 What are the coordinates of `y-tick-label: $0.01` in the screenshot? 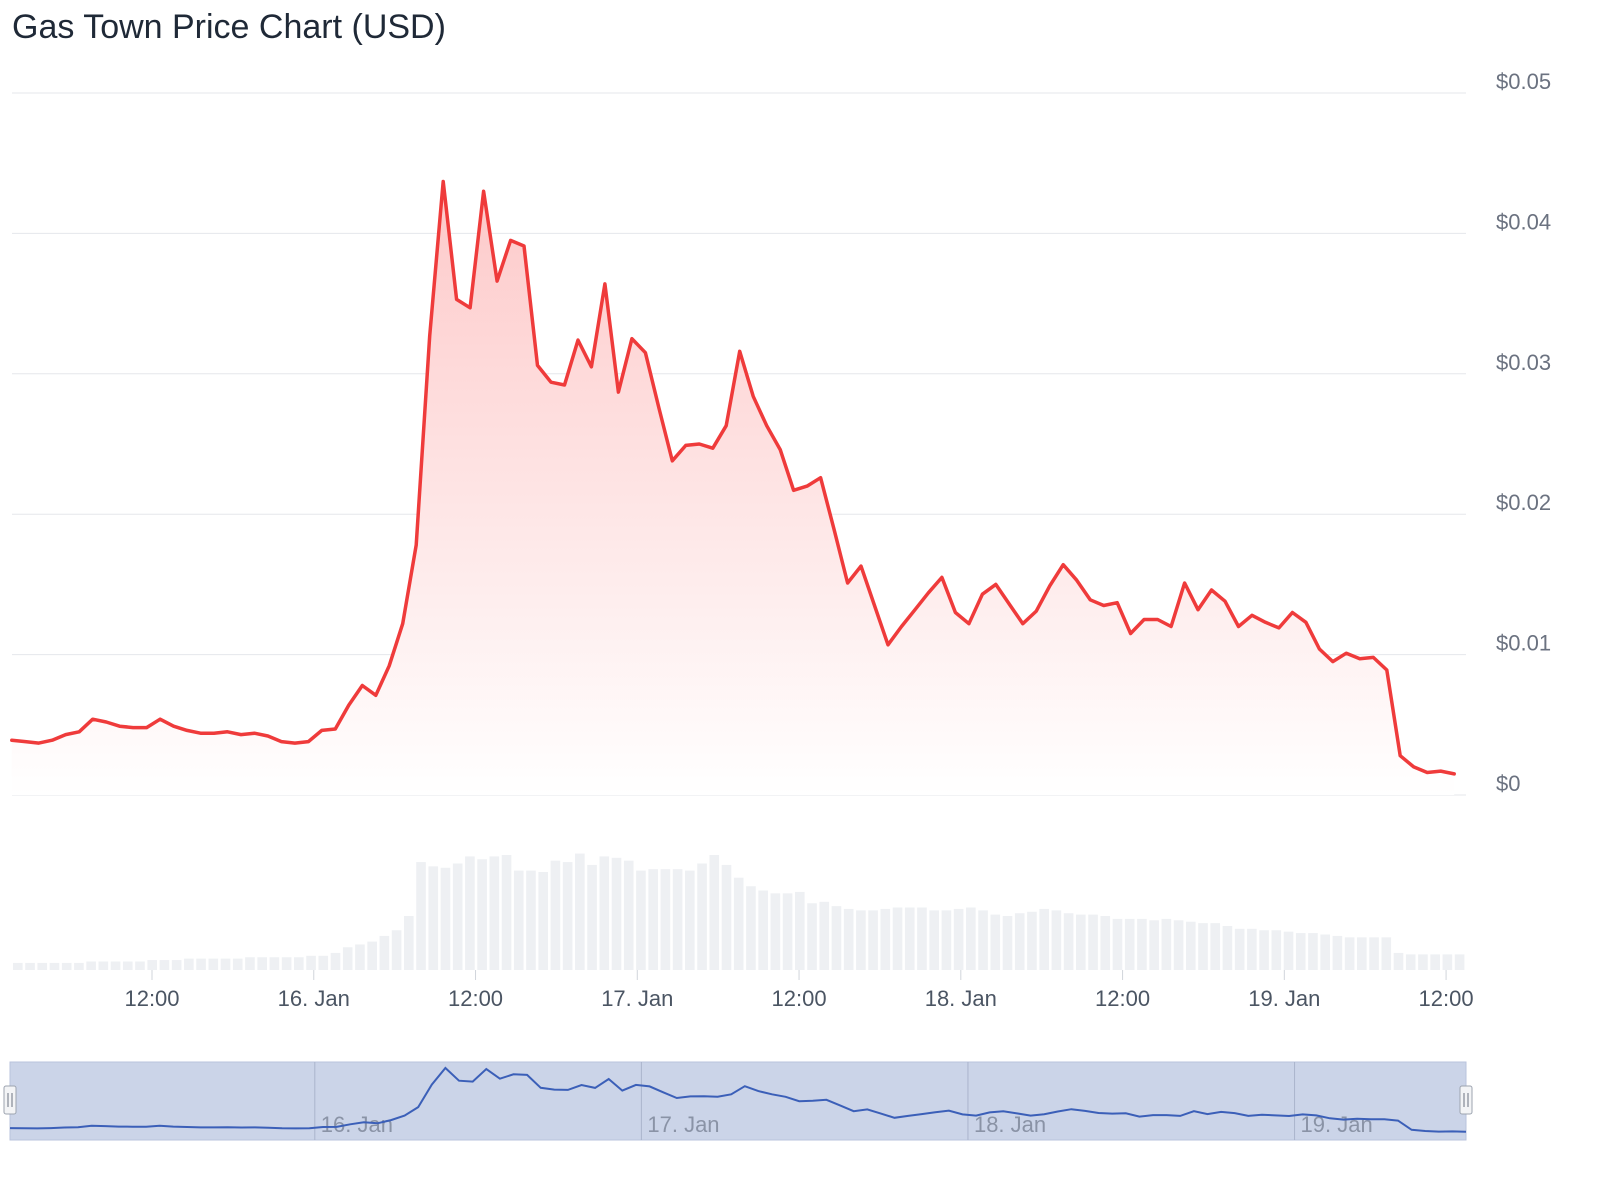 It's located at (1523, 643).